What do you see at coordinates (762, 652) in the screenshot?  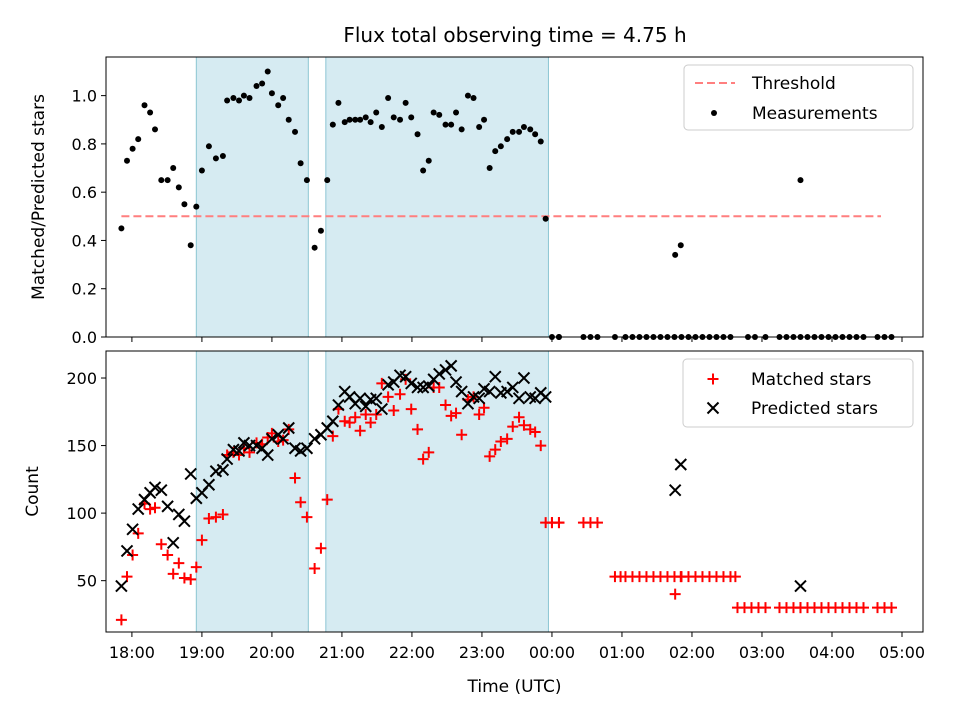 I see `x-tick-label: 03:00` at bounding box center [762, 652].